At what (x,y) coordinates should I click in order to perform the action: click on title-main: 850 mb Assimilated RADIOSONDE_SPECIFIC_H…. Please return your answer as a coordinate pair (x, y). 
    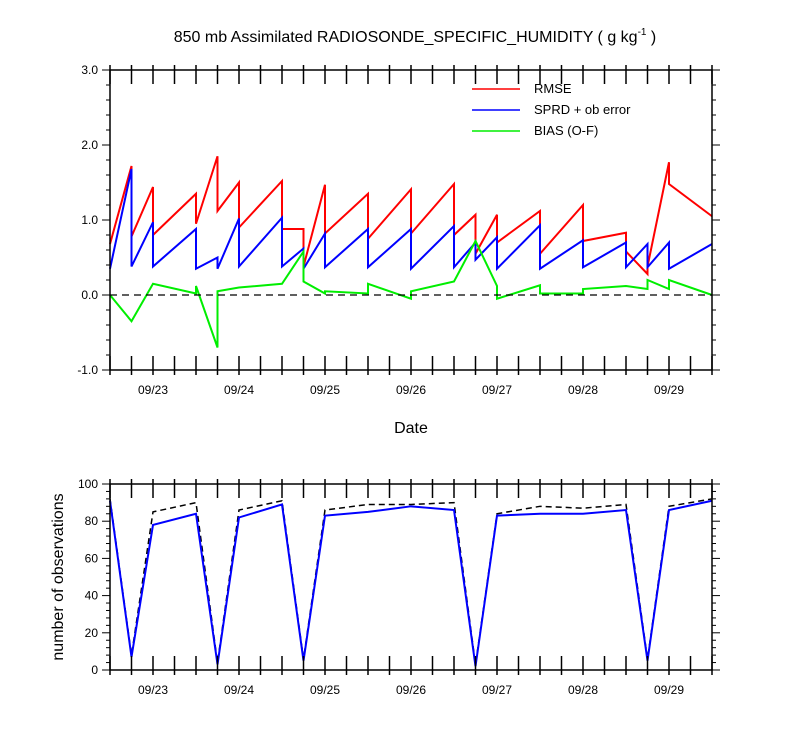
    Looking at the image, I should click on (406, 37).